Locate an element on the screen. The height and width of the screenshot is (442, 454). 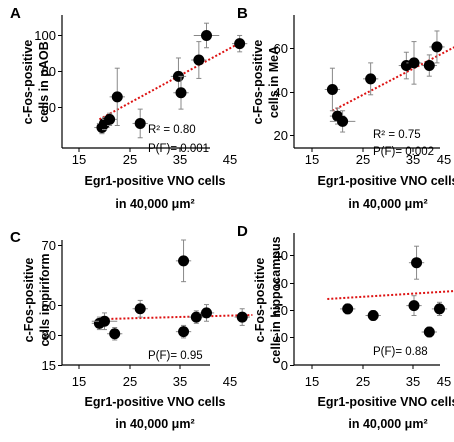
y-tick-label: 40 is located at coordinates (281, 92).